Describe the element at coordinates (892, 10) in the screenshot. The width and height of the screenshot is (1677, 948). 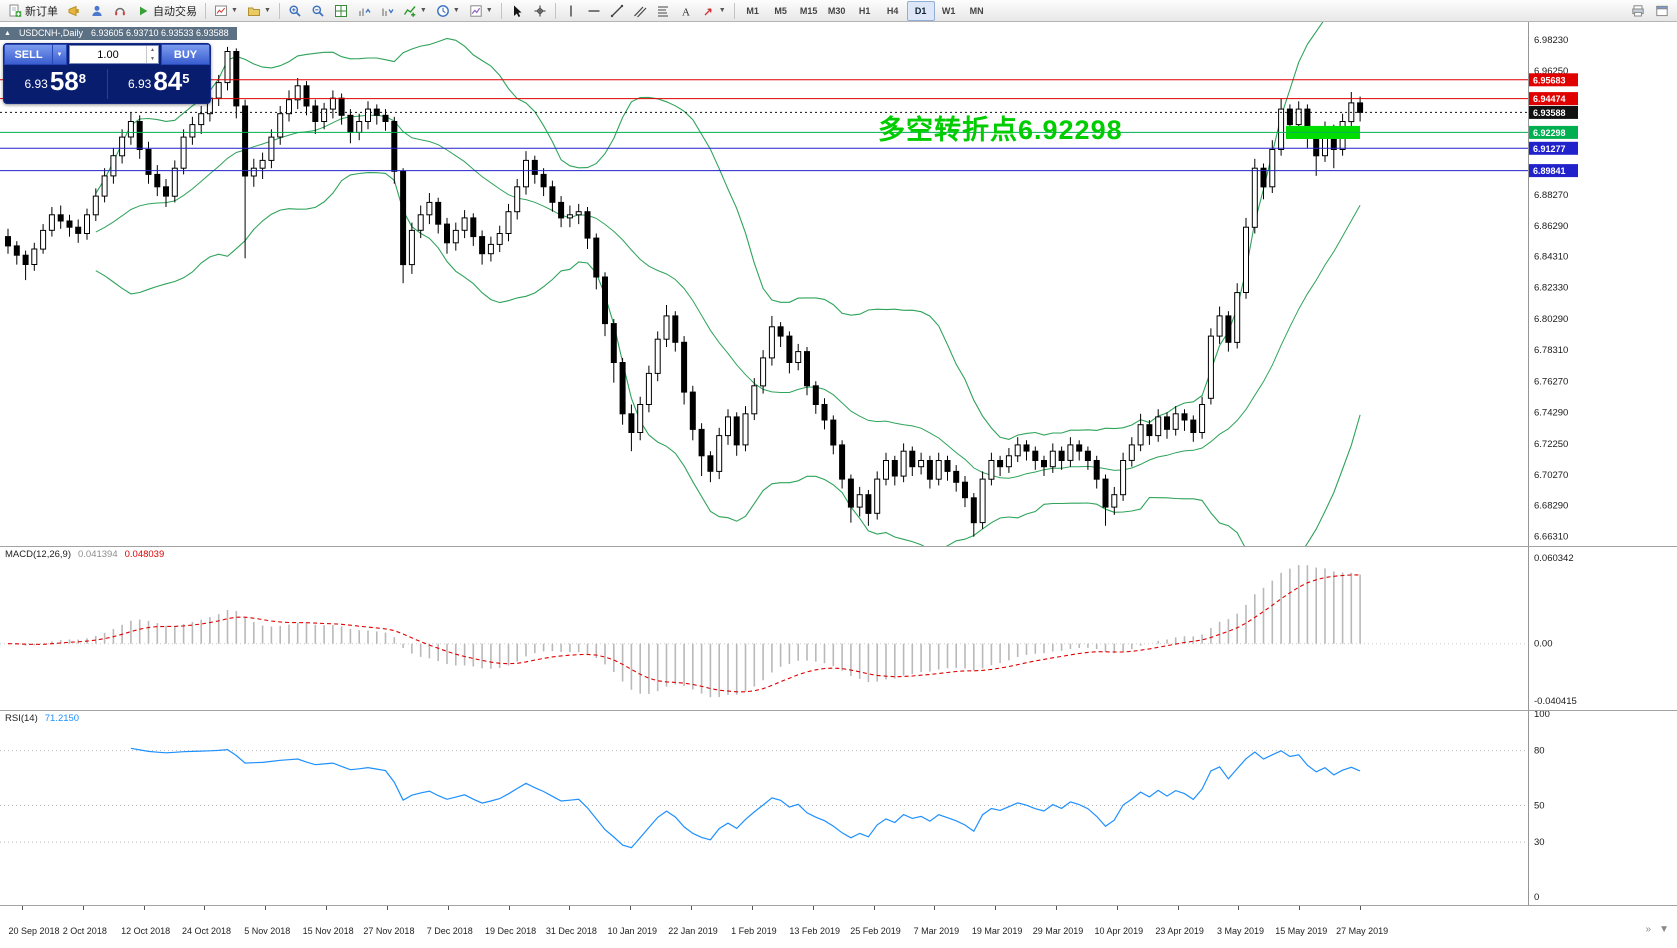
I see `timeframe-h4: H4` at that location.